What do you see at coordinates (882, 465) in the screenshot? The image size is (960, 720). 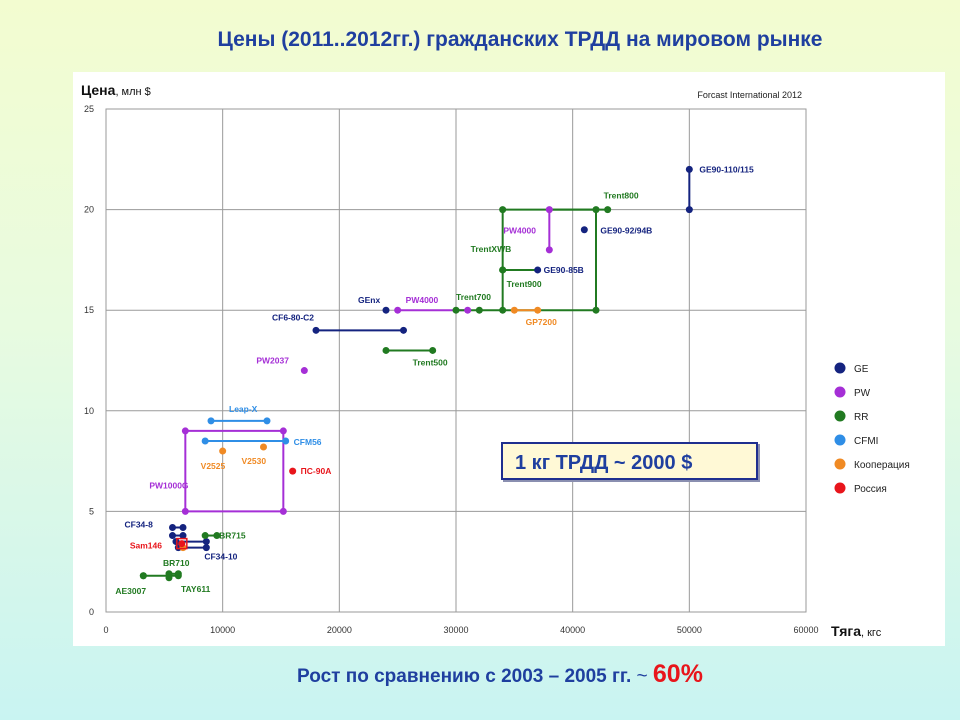 I see `legend-label: Кооперация` at bounding box center [882, 465].